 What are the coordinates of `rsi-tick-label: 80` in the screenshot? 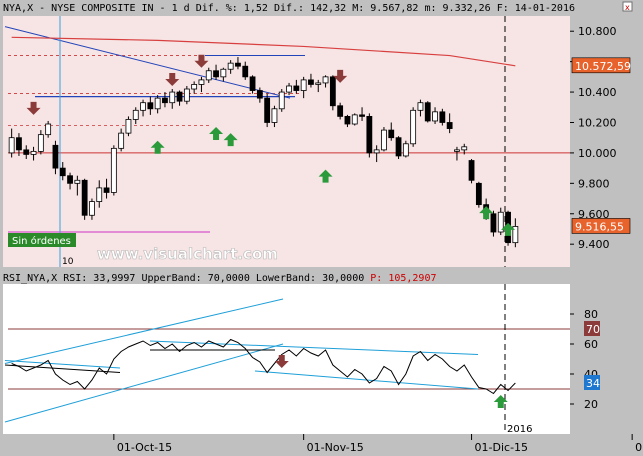 It's located at (591, 314).